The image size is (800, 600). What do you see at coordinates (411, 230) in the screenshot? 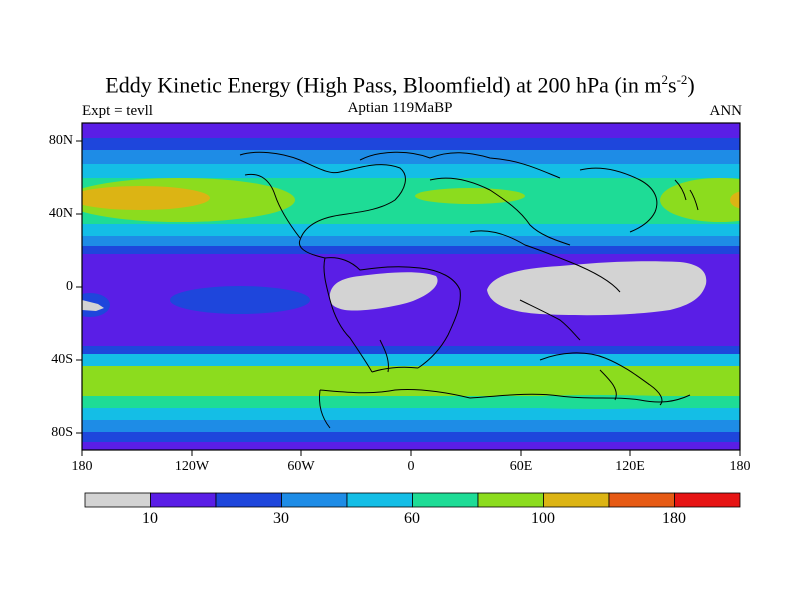
I see `band-n5` at bounding box center [411, 230].